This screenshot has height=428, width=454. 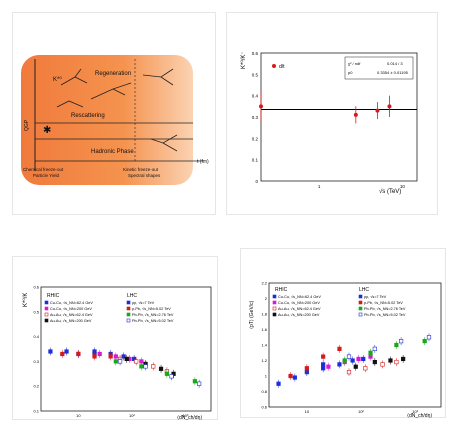 I want to click on label-hadronic-phase: Hadronic Phase, so click(x=112, y=152).